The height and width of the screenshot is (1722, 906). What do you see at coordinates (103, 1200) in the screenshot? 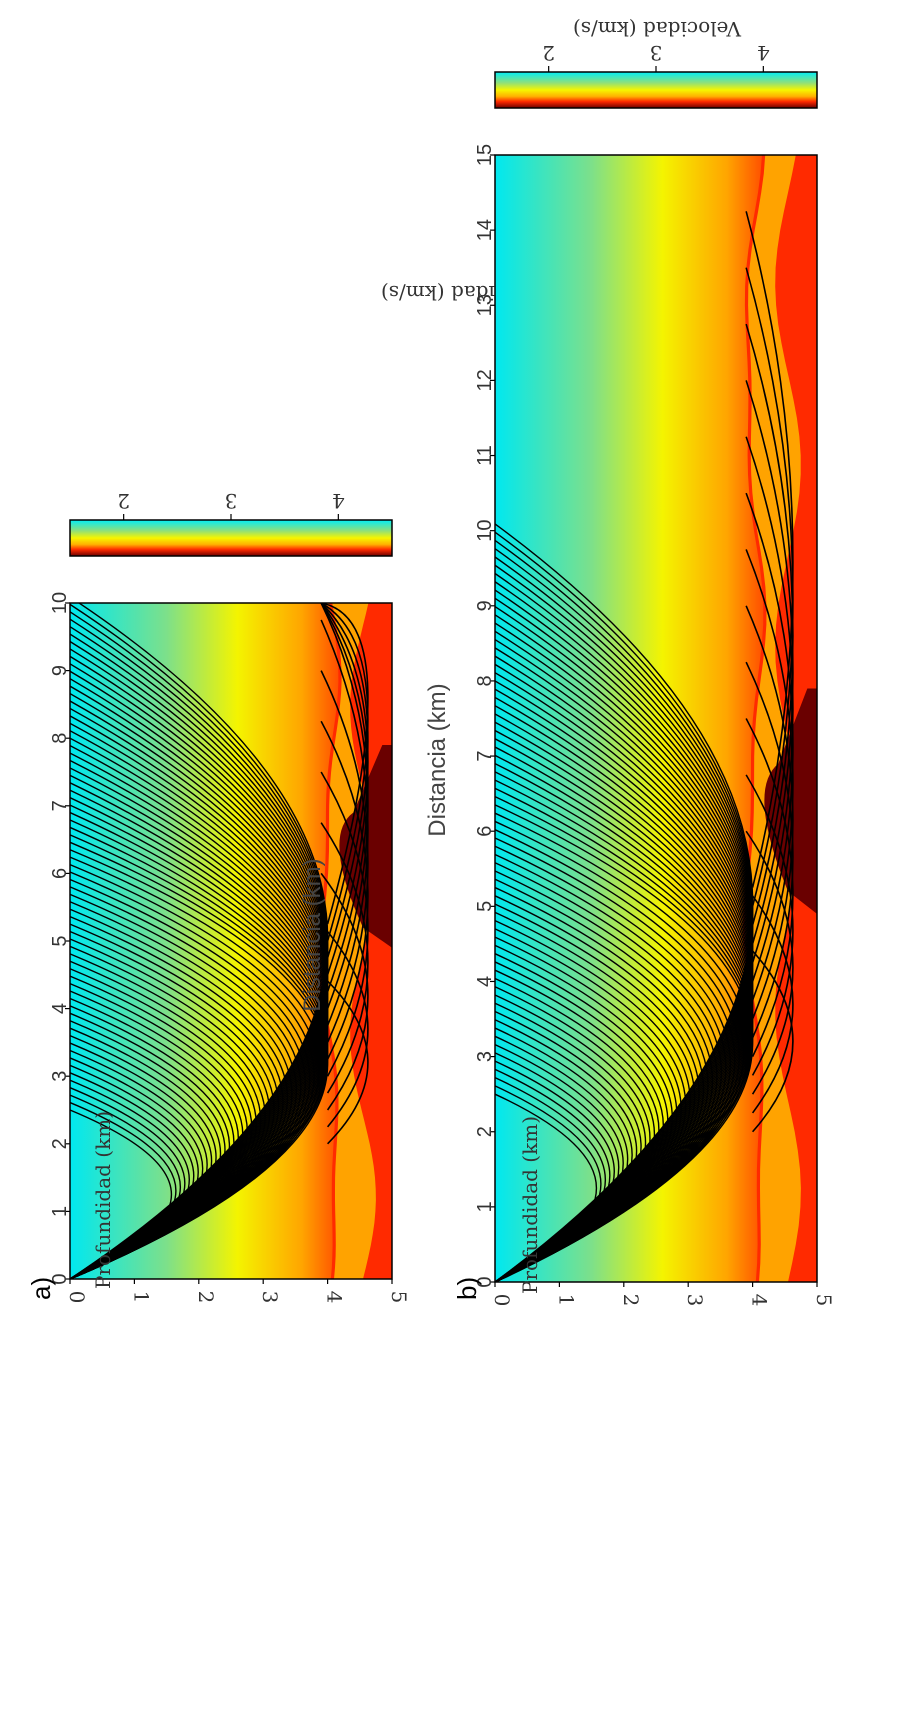
I see `y-axis-label-a: Profundidad (km)` at bounding box center [103, 1200].